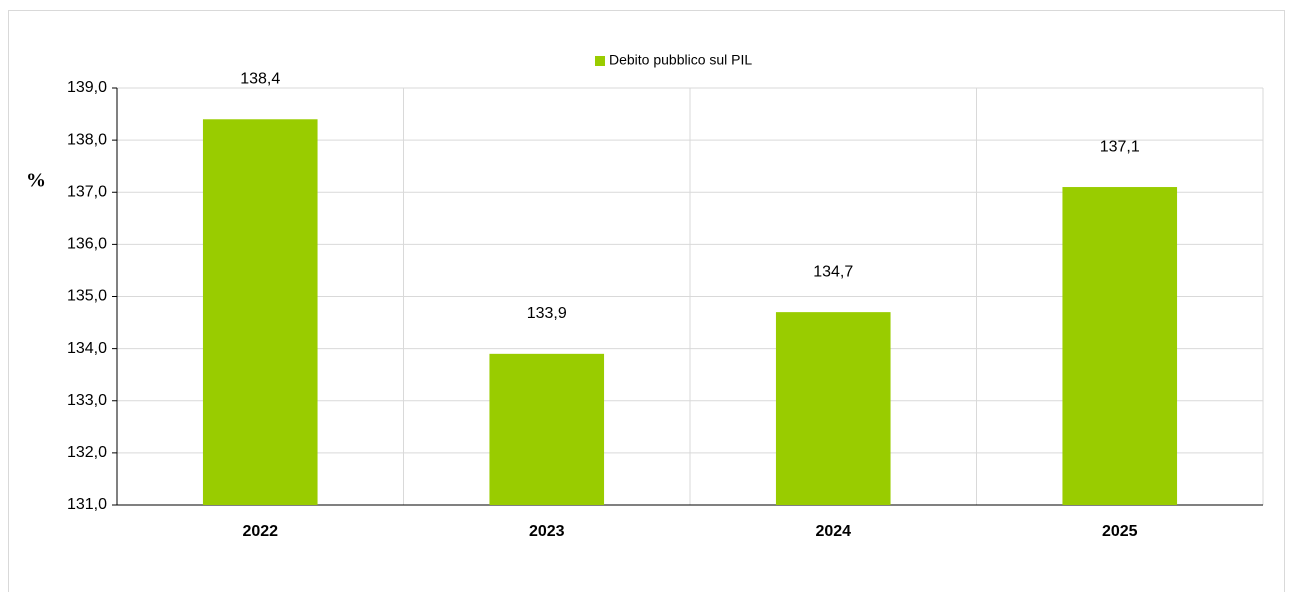 This screenshot has width=1294, height=592. I want to click on legend-swatch, so click(600, 61).